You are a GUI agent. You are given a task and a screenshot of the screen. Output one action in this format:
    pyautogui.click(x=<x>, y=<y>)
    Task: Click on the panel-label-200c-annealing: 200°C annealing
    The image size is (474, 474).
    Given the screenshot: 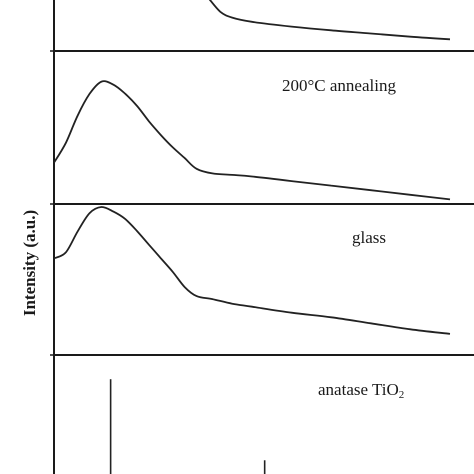 What is the action you would take?
    pyautogui.click(x=339, y=85)
    